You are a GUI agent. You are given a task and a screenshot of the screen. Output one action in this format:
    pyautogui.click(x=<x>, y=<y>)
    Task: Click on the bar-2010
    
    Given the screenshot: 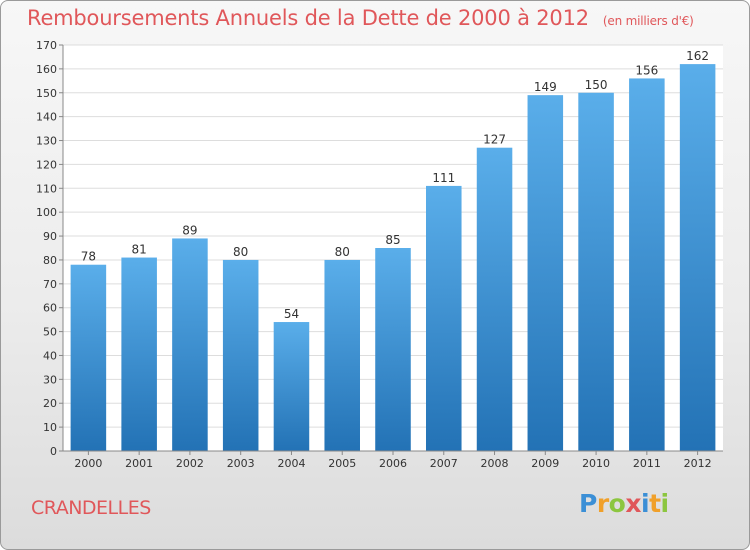 What is the action you would take?
    pyautogui.click(x=596, y=271)
    